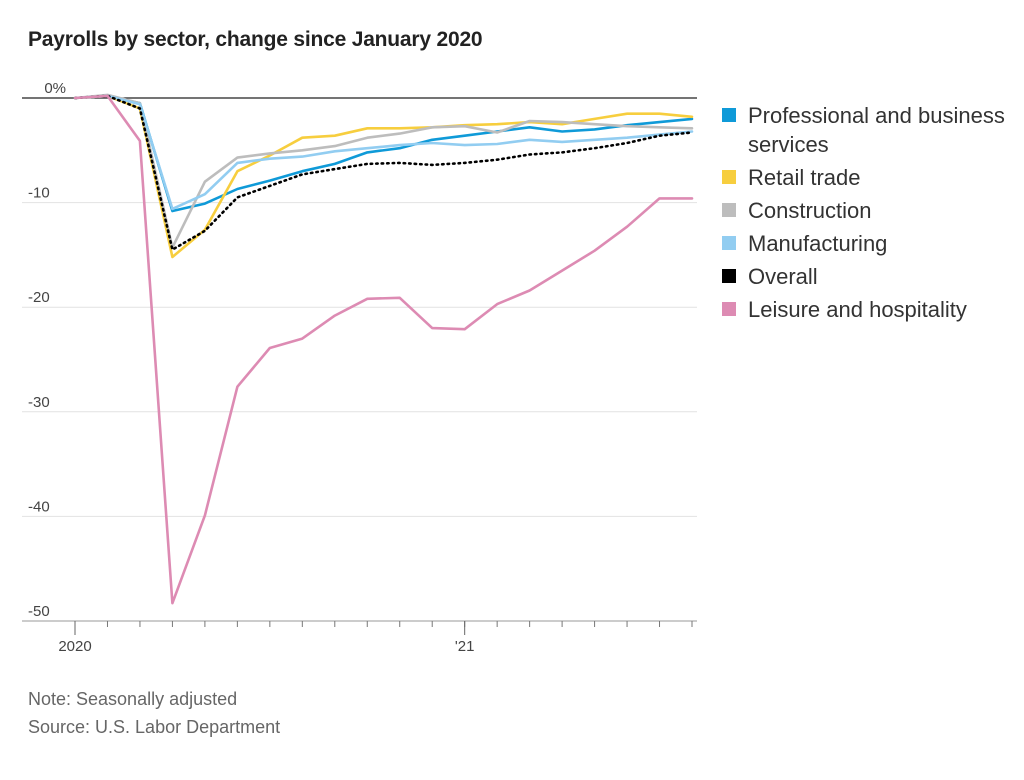  I want to click on legend-item: Professional and business services, so click(867, 130).